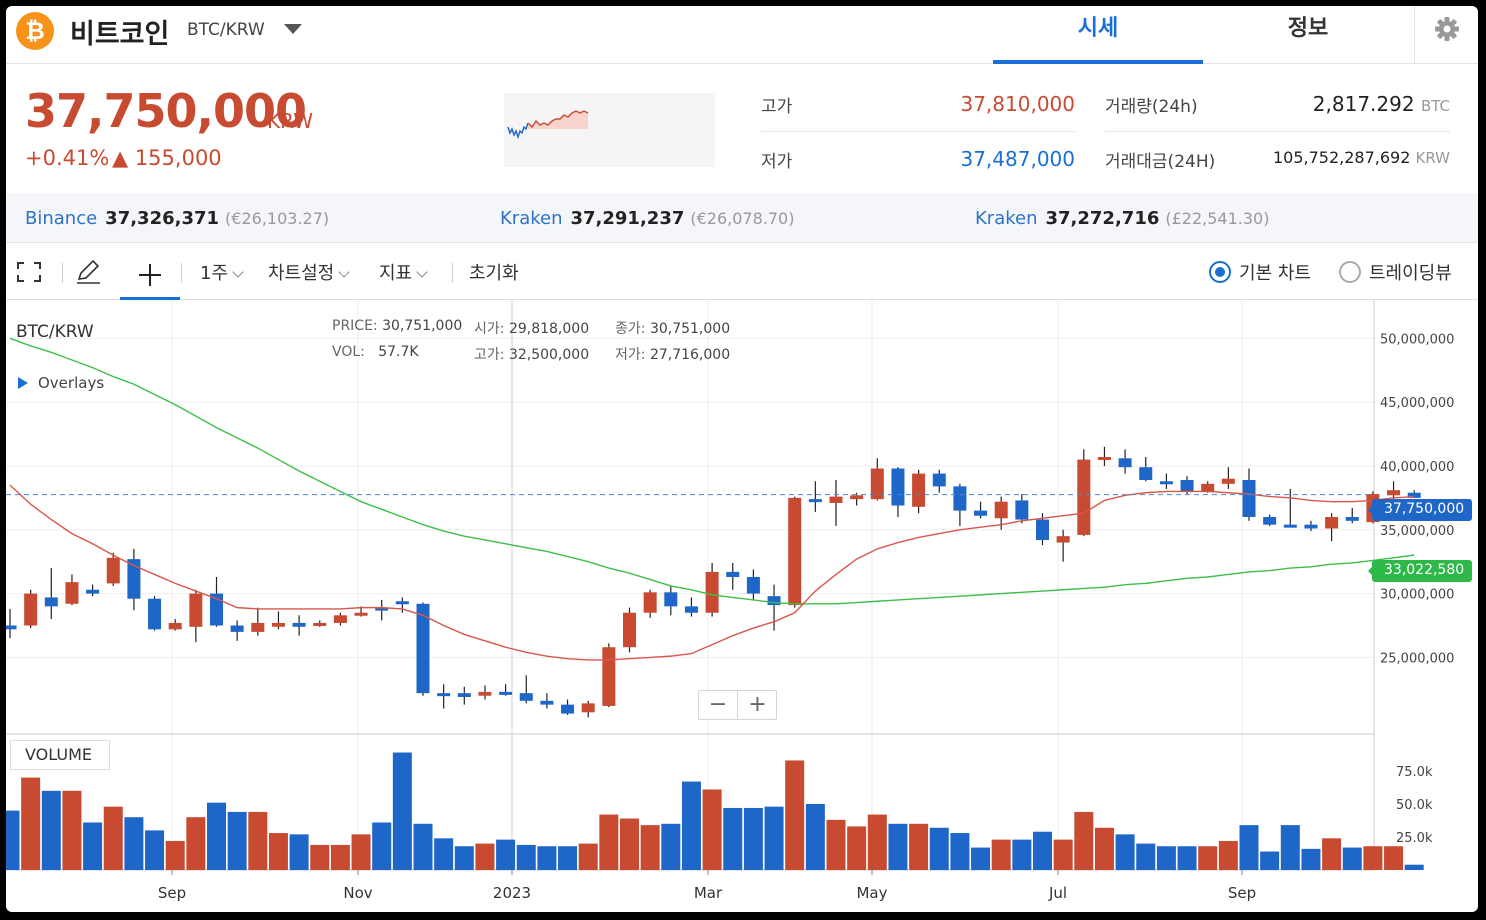  I want to click on interval-dropdown: 1주, so click(222, 272).